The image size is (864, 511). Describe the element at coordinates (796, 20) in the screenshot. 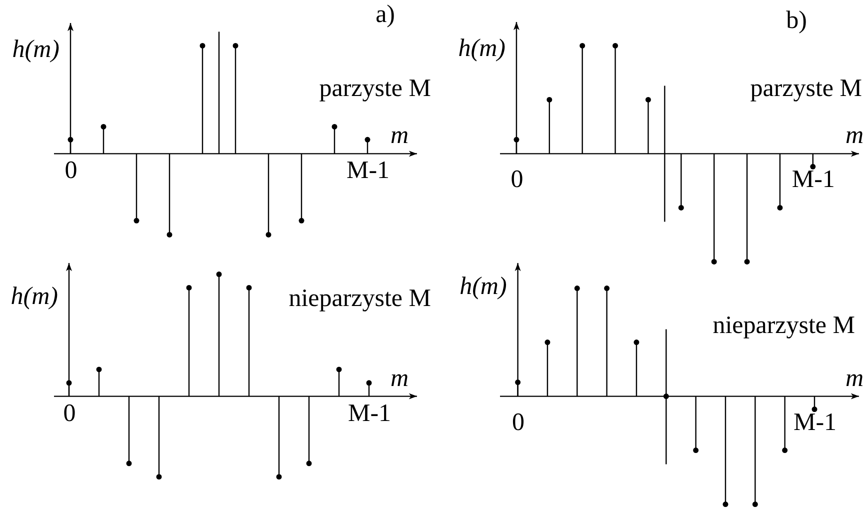

I see `chart-title: b)` at that location.